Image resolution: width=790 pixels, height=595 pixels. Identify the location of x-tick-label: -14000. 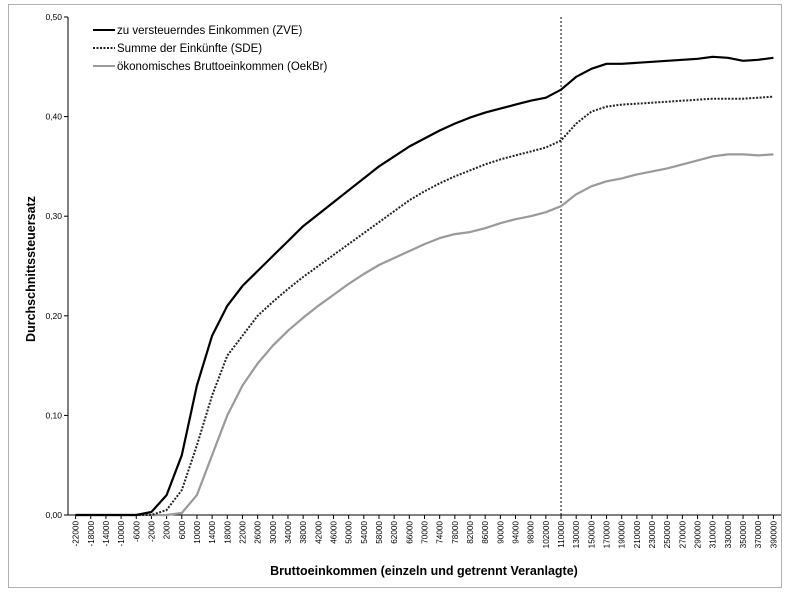
(106, 534).